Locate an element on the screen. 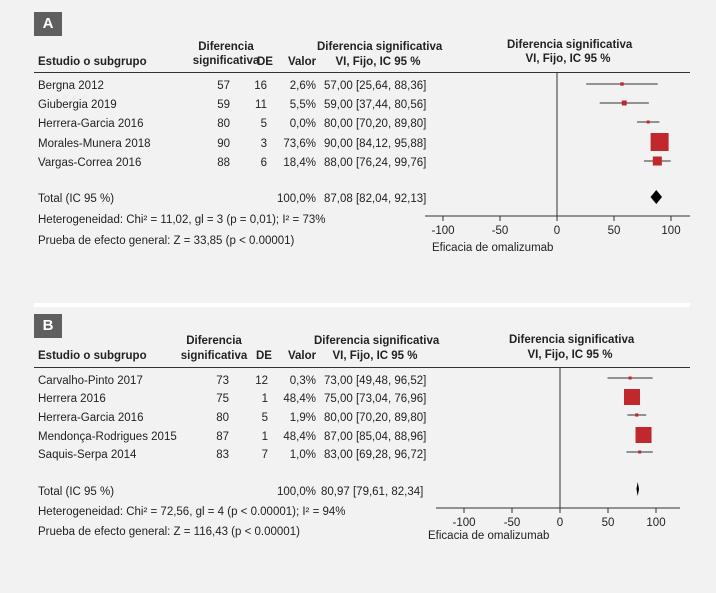 The width and height of the screenshot is (716, 593). study-de: 6 is located at coordinates (263, 163).